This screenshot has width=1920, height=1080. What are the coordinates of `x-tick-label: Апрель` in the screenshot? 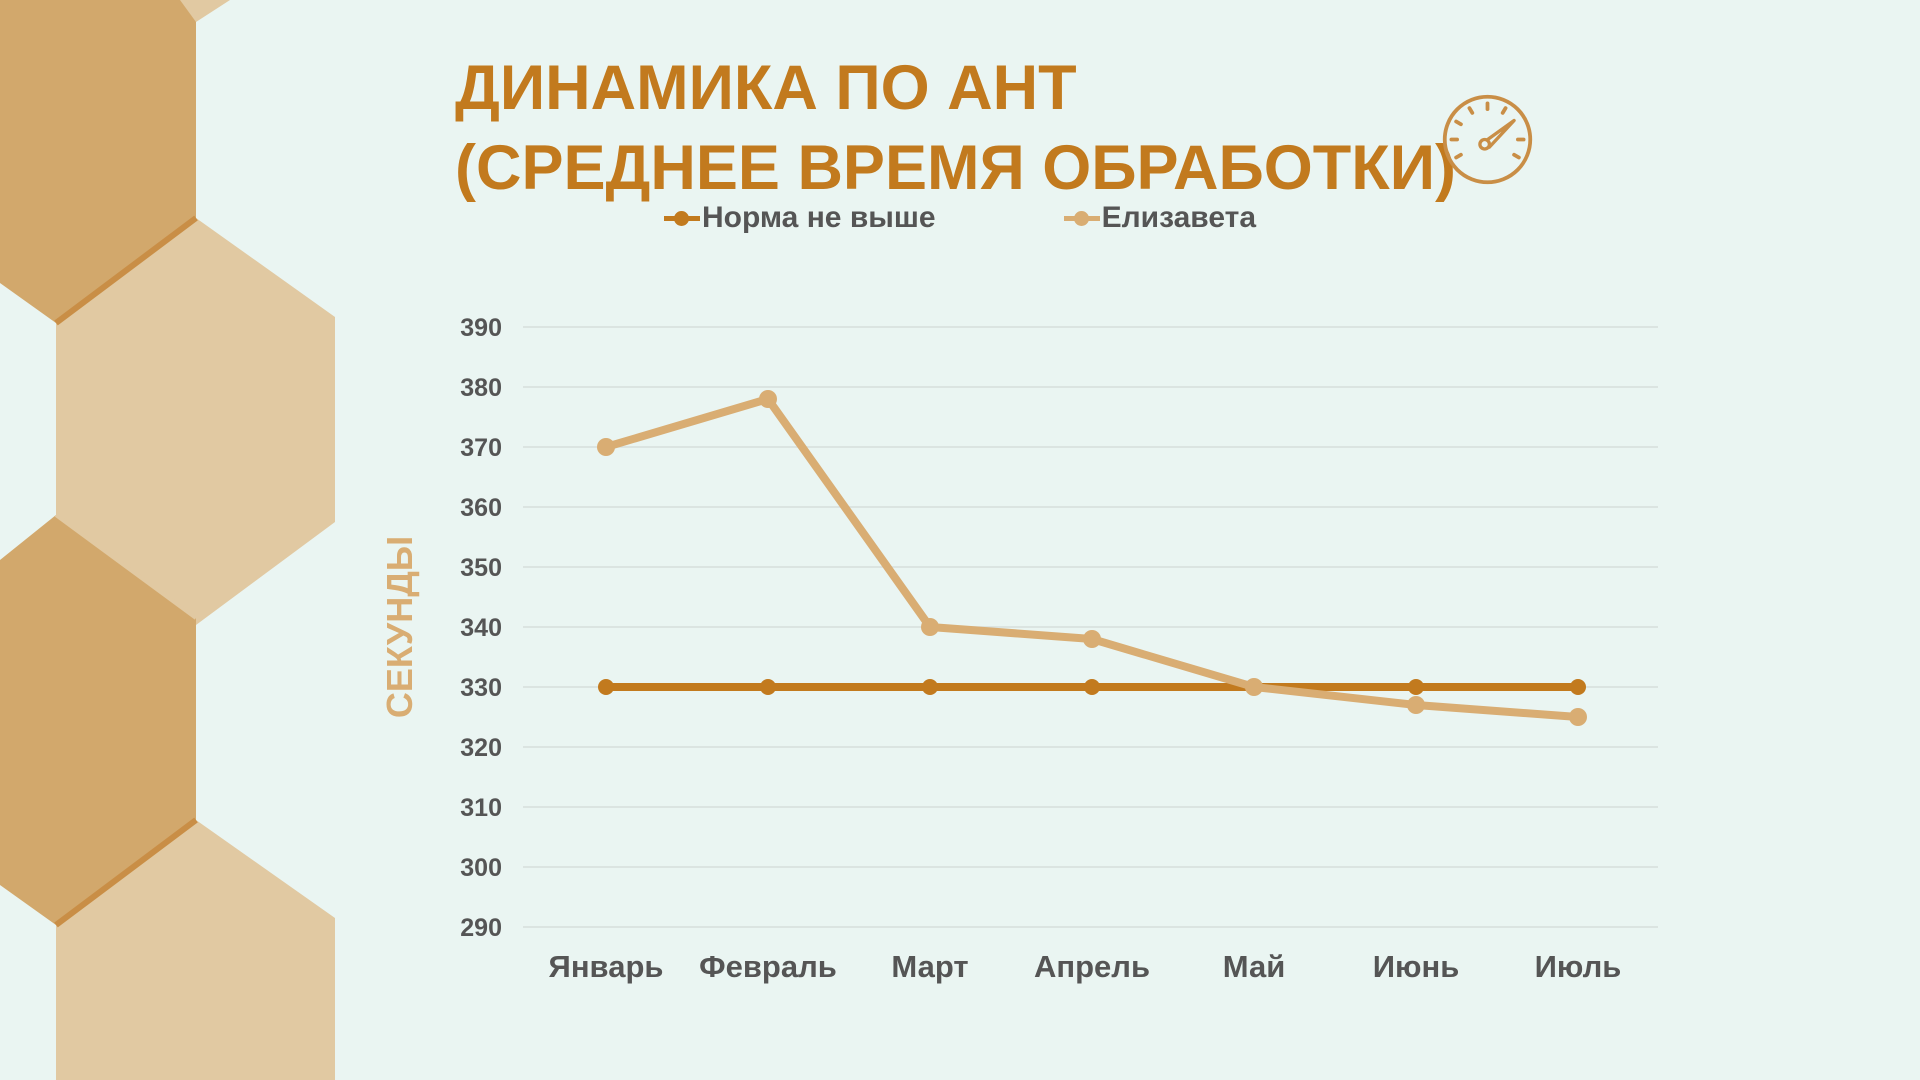 It's located at (1092, 966).